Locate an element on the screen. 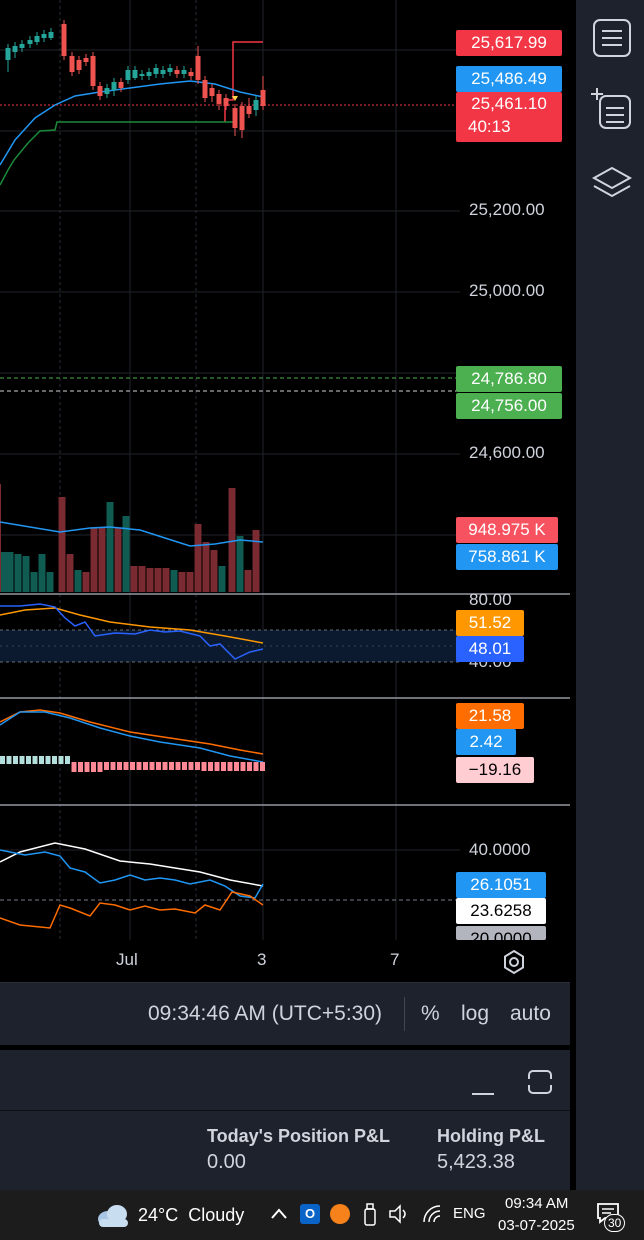 This screenshot has width=644, height=1240. holding-pnl-label: Holding P&L is located at coordinates (491, 1136).